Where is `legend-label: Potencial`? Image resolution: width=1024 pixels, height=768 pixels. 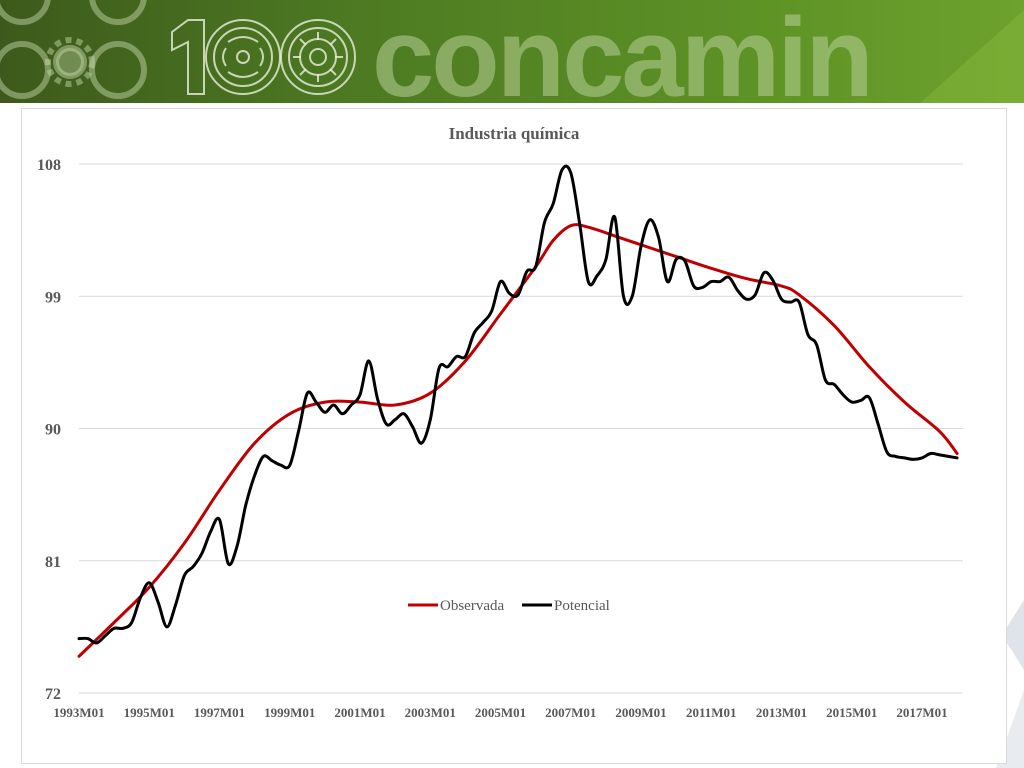
legend-label: Potencial is located at coordinates (582, 606).